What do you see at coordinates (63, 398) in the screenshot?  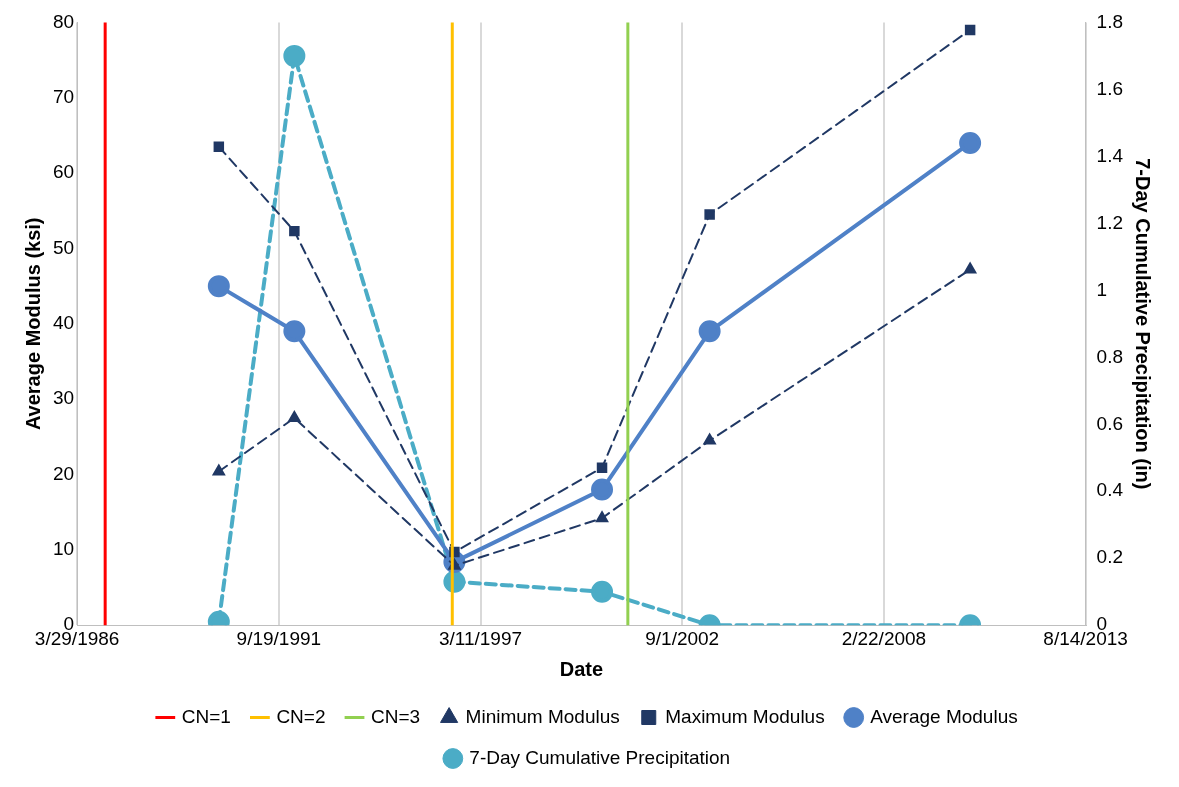 I see `y-tick-label: 30` at bounding box center [63, 398].